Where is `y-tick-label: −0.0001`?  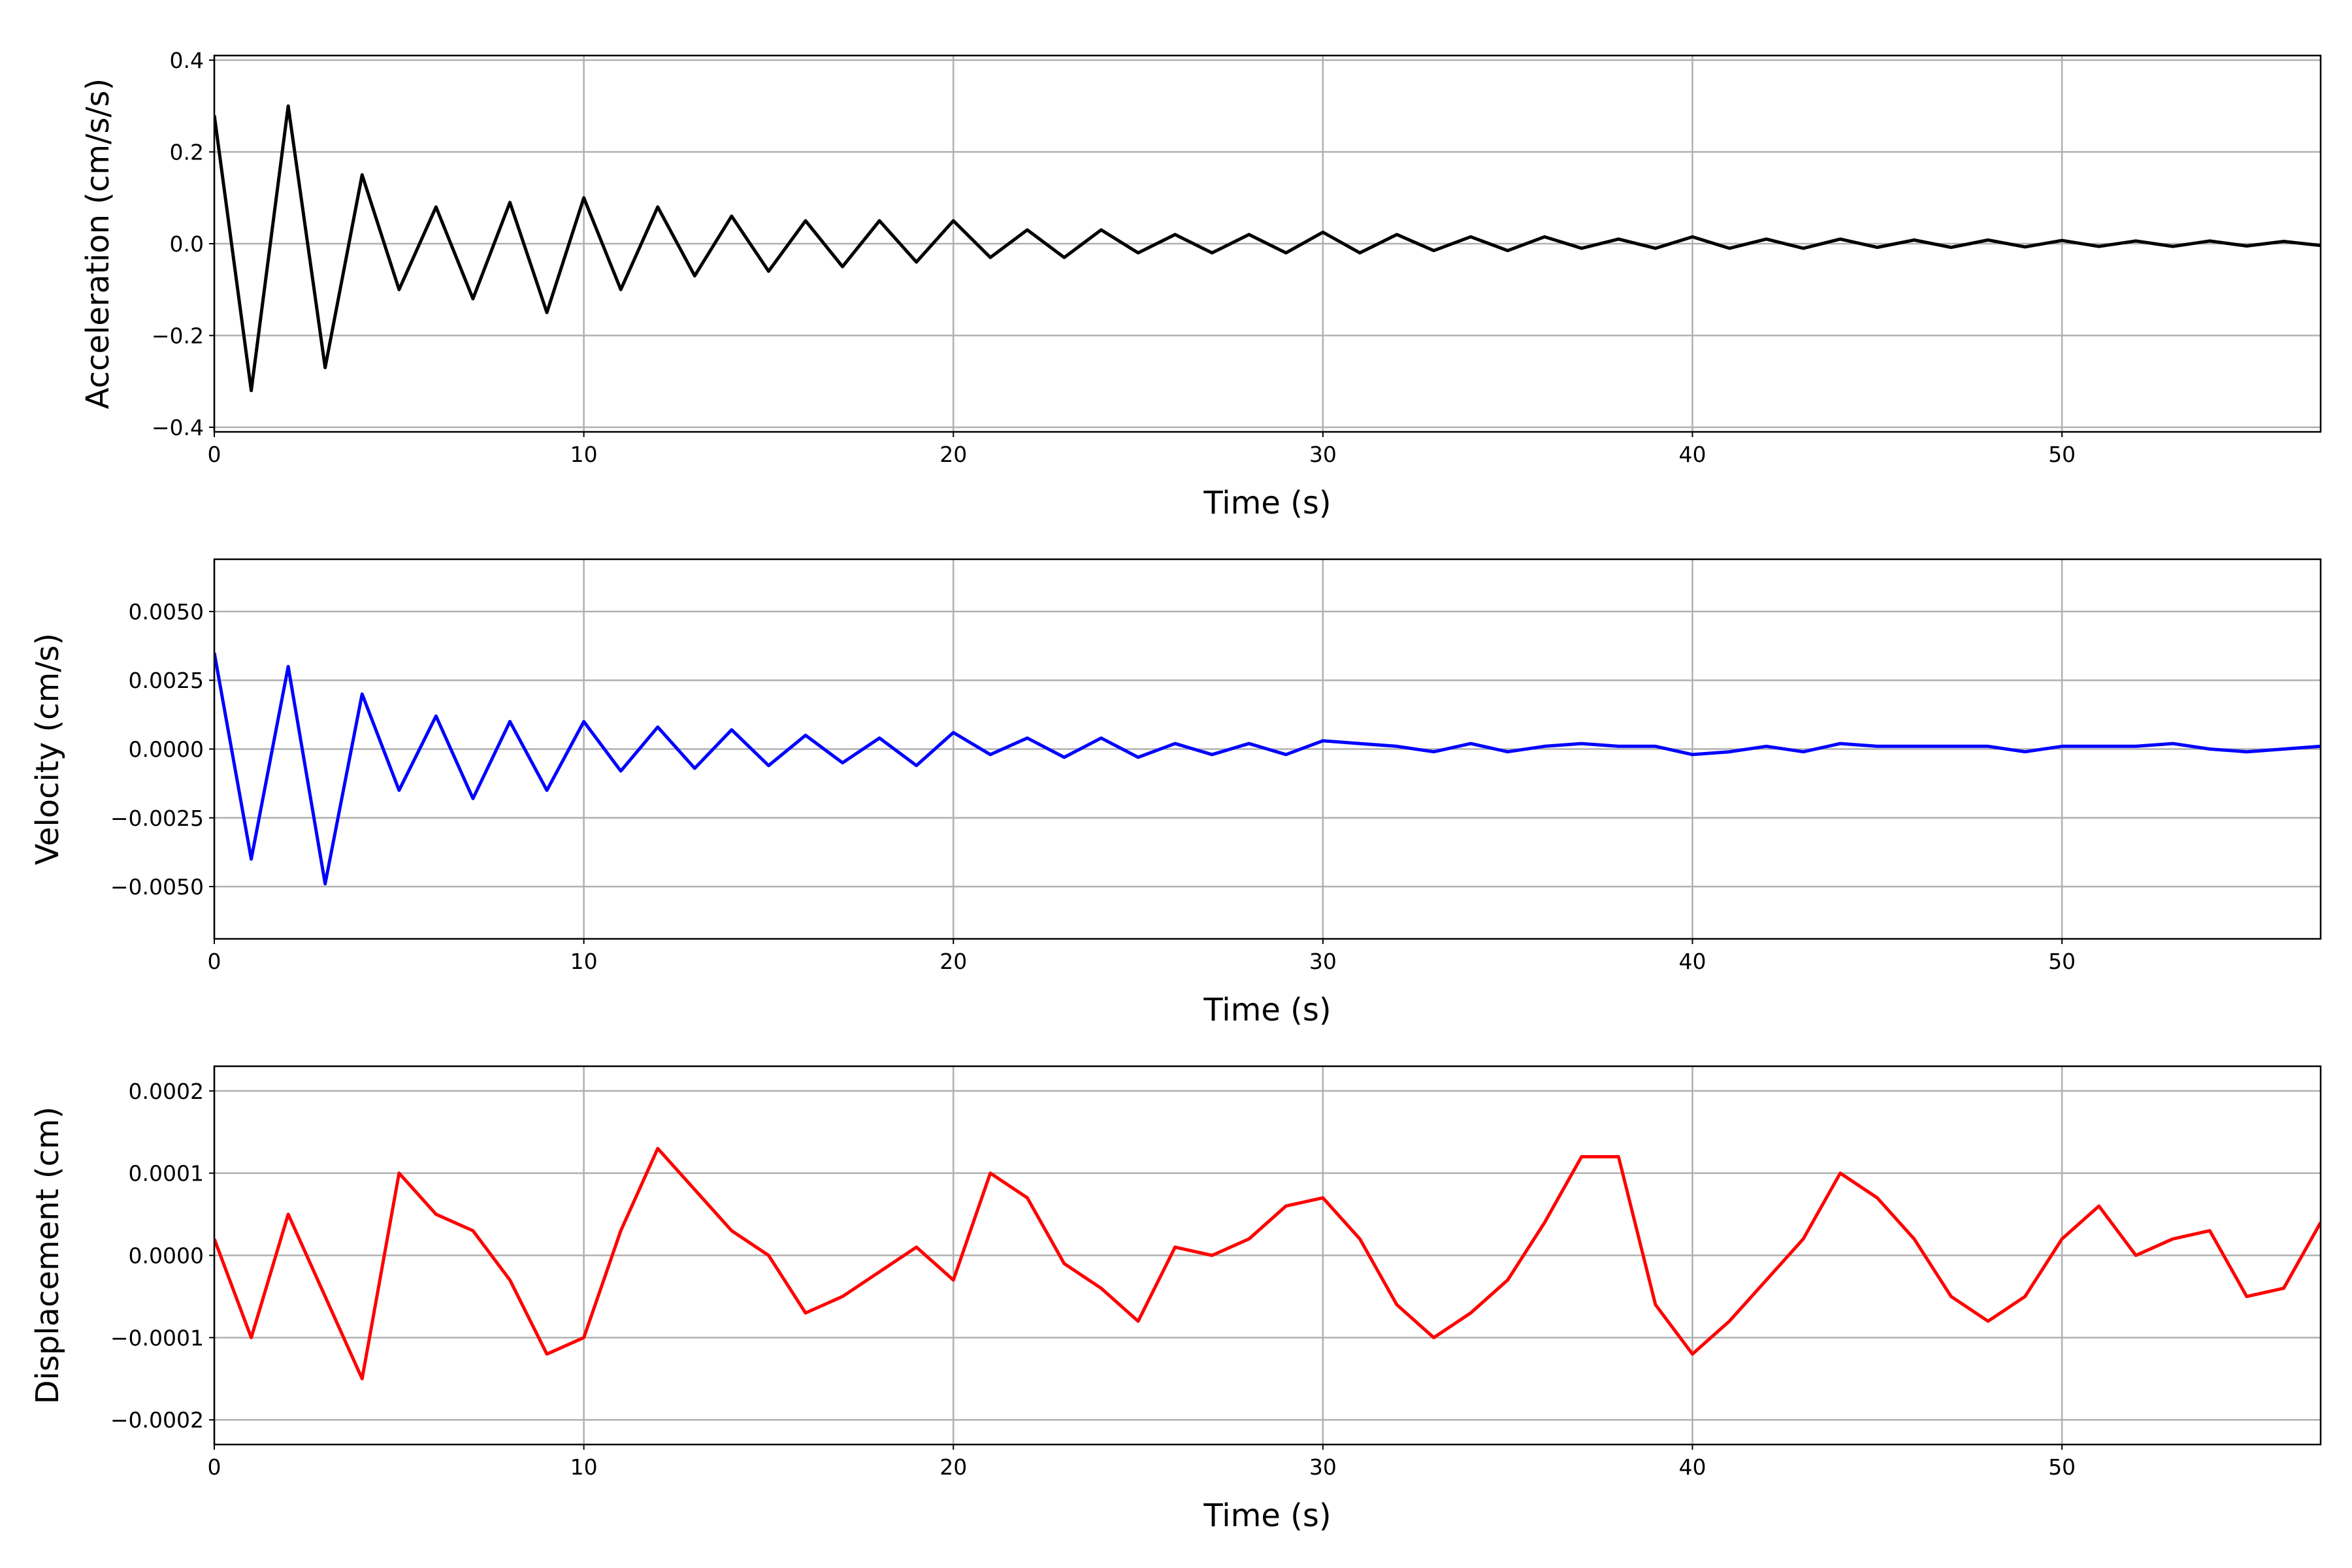
y-tick-label: −0.0001 is located at coordinates (157, 1337).